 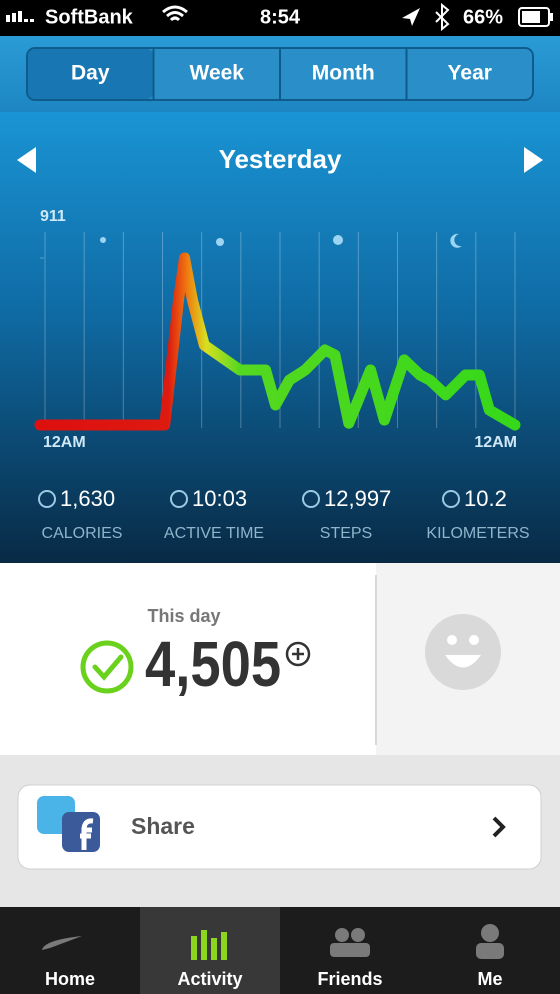 What do you see at coordinates (163, 826) in the screenshot?
I see `share-label: Share` at bounding box center [163, 826].